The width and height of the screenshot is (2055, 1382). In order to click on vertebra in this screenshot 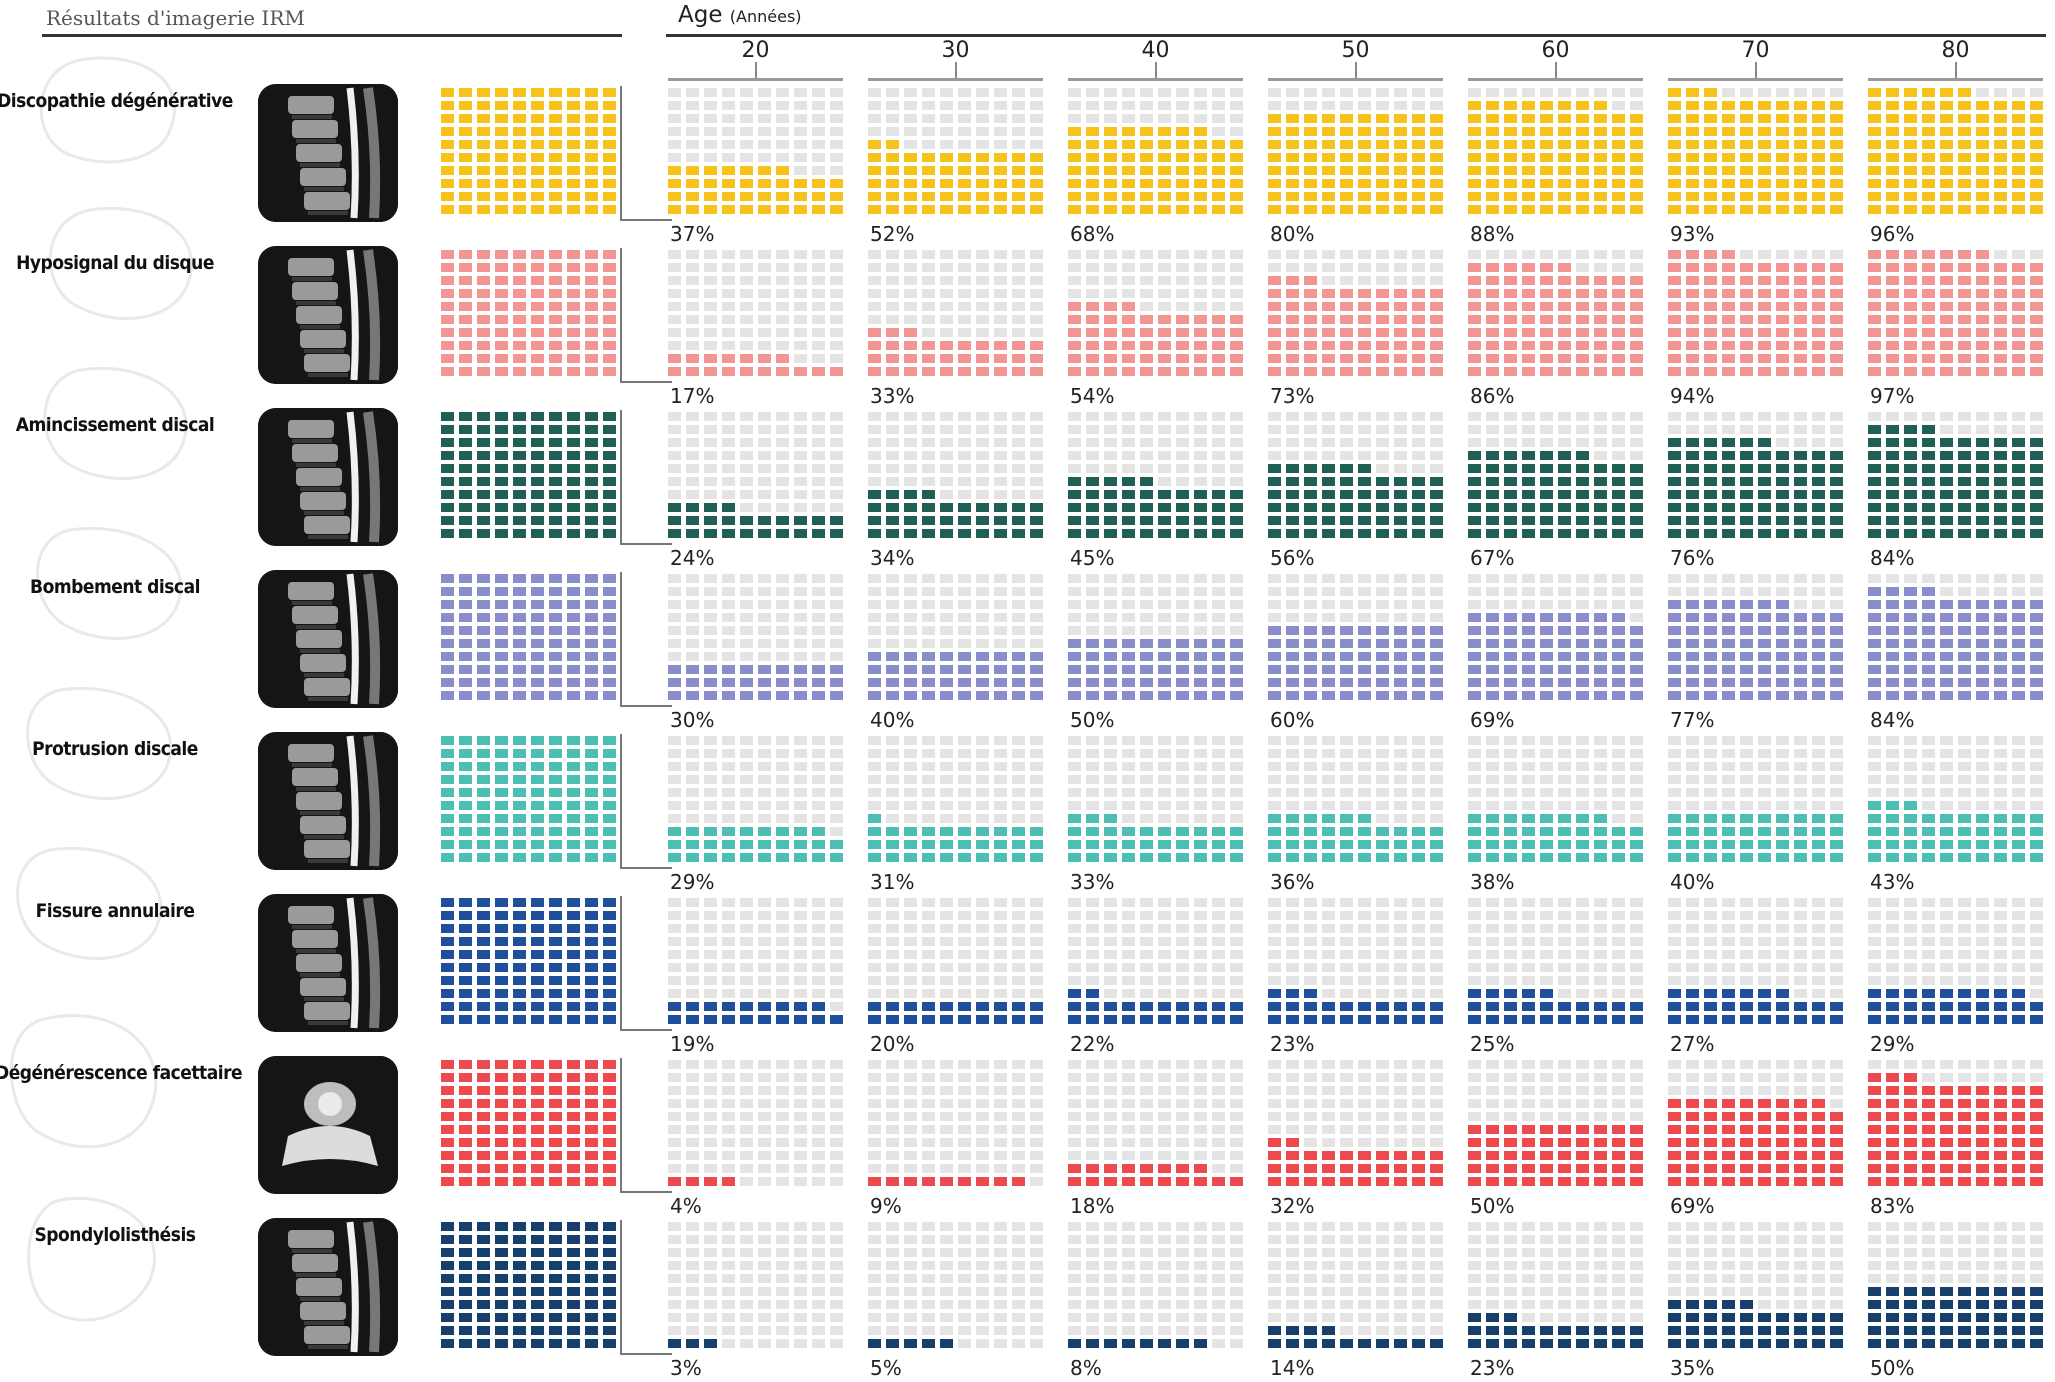, I will do `click(311, 591)`.